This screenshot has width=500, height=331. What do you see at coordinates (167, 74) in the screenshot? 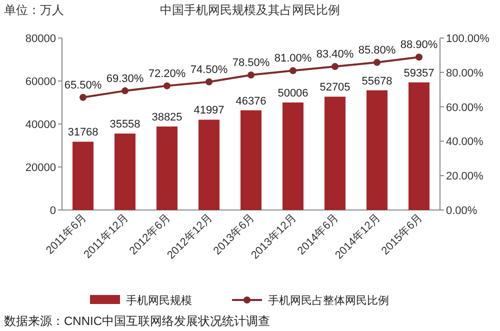
I see `data-label: 72.20%` at bounding box center [167, 74].